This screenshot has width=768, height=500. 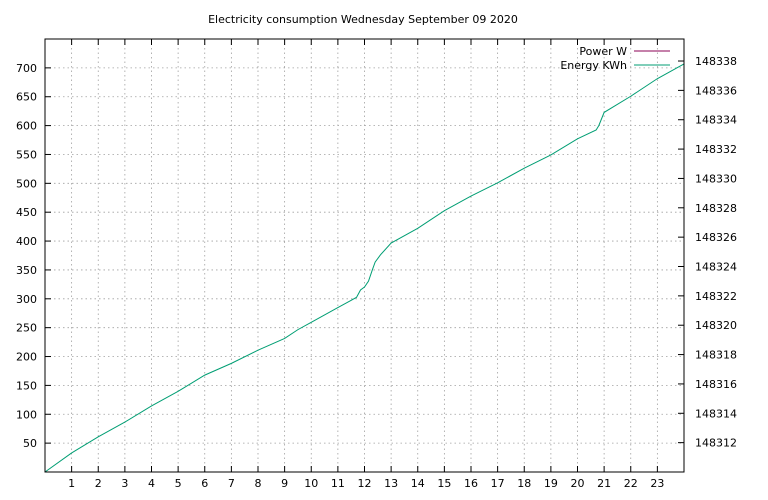 I want to click on y-tick-label: 700, so click(x=26, y=68).